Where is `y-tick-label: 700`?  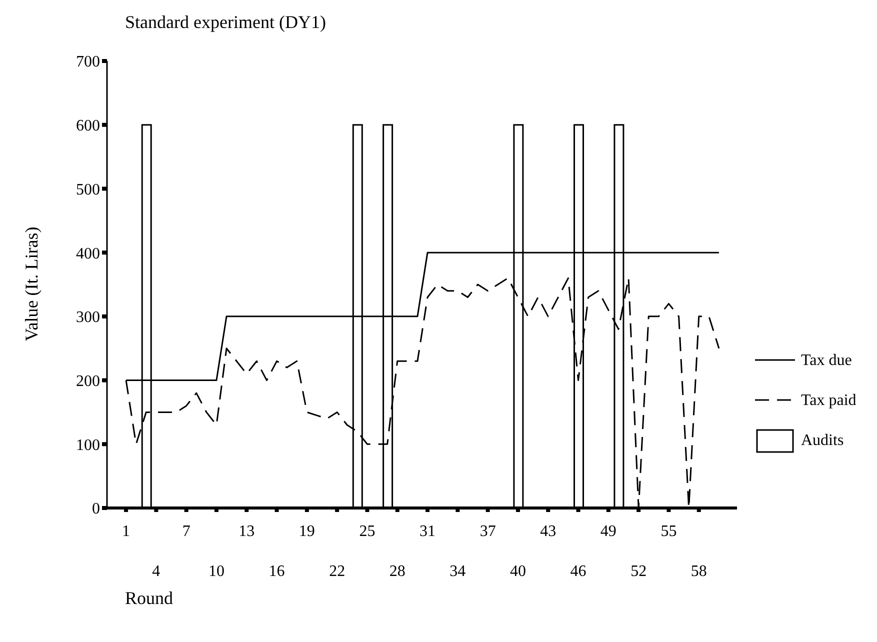
y-tick-label: 700 is located at coordinates (88, 62).